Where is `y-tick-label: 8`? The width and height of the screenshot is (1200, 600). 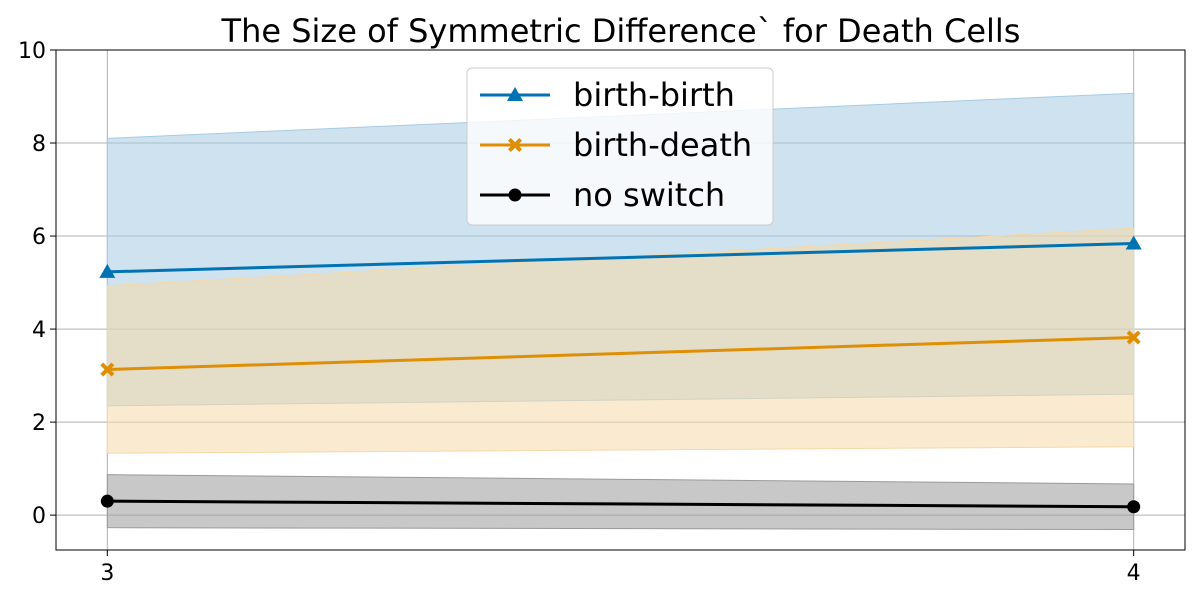
y-tick-label: 8 is located at coordinates (39, 144).